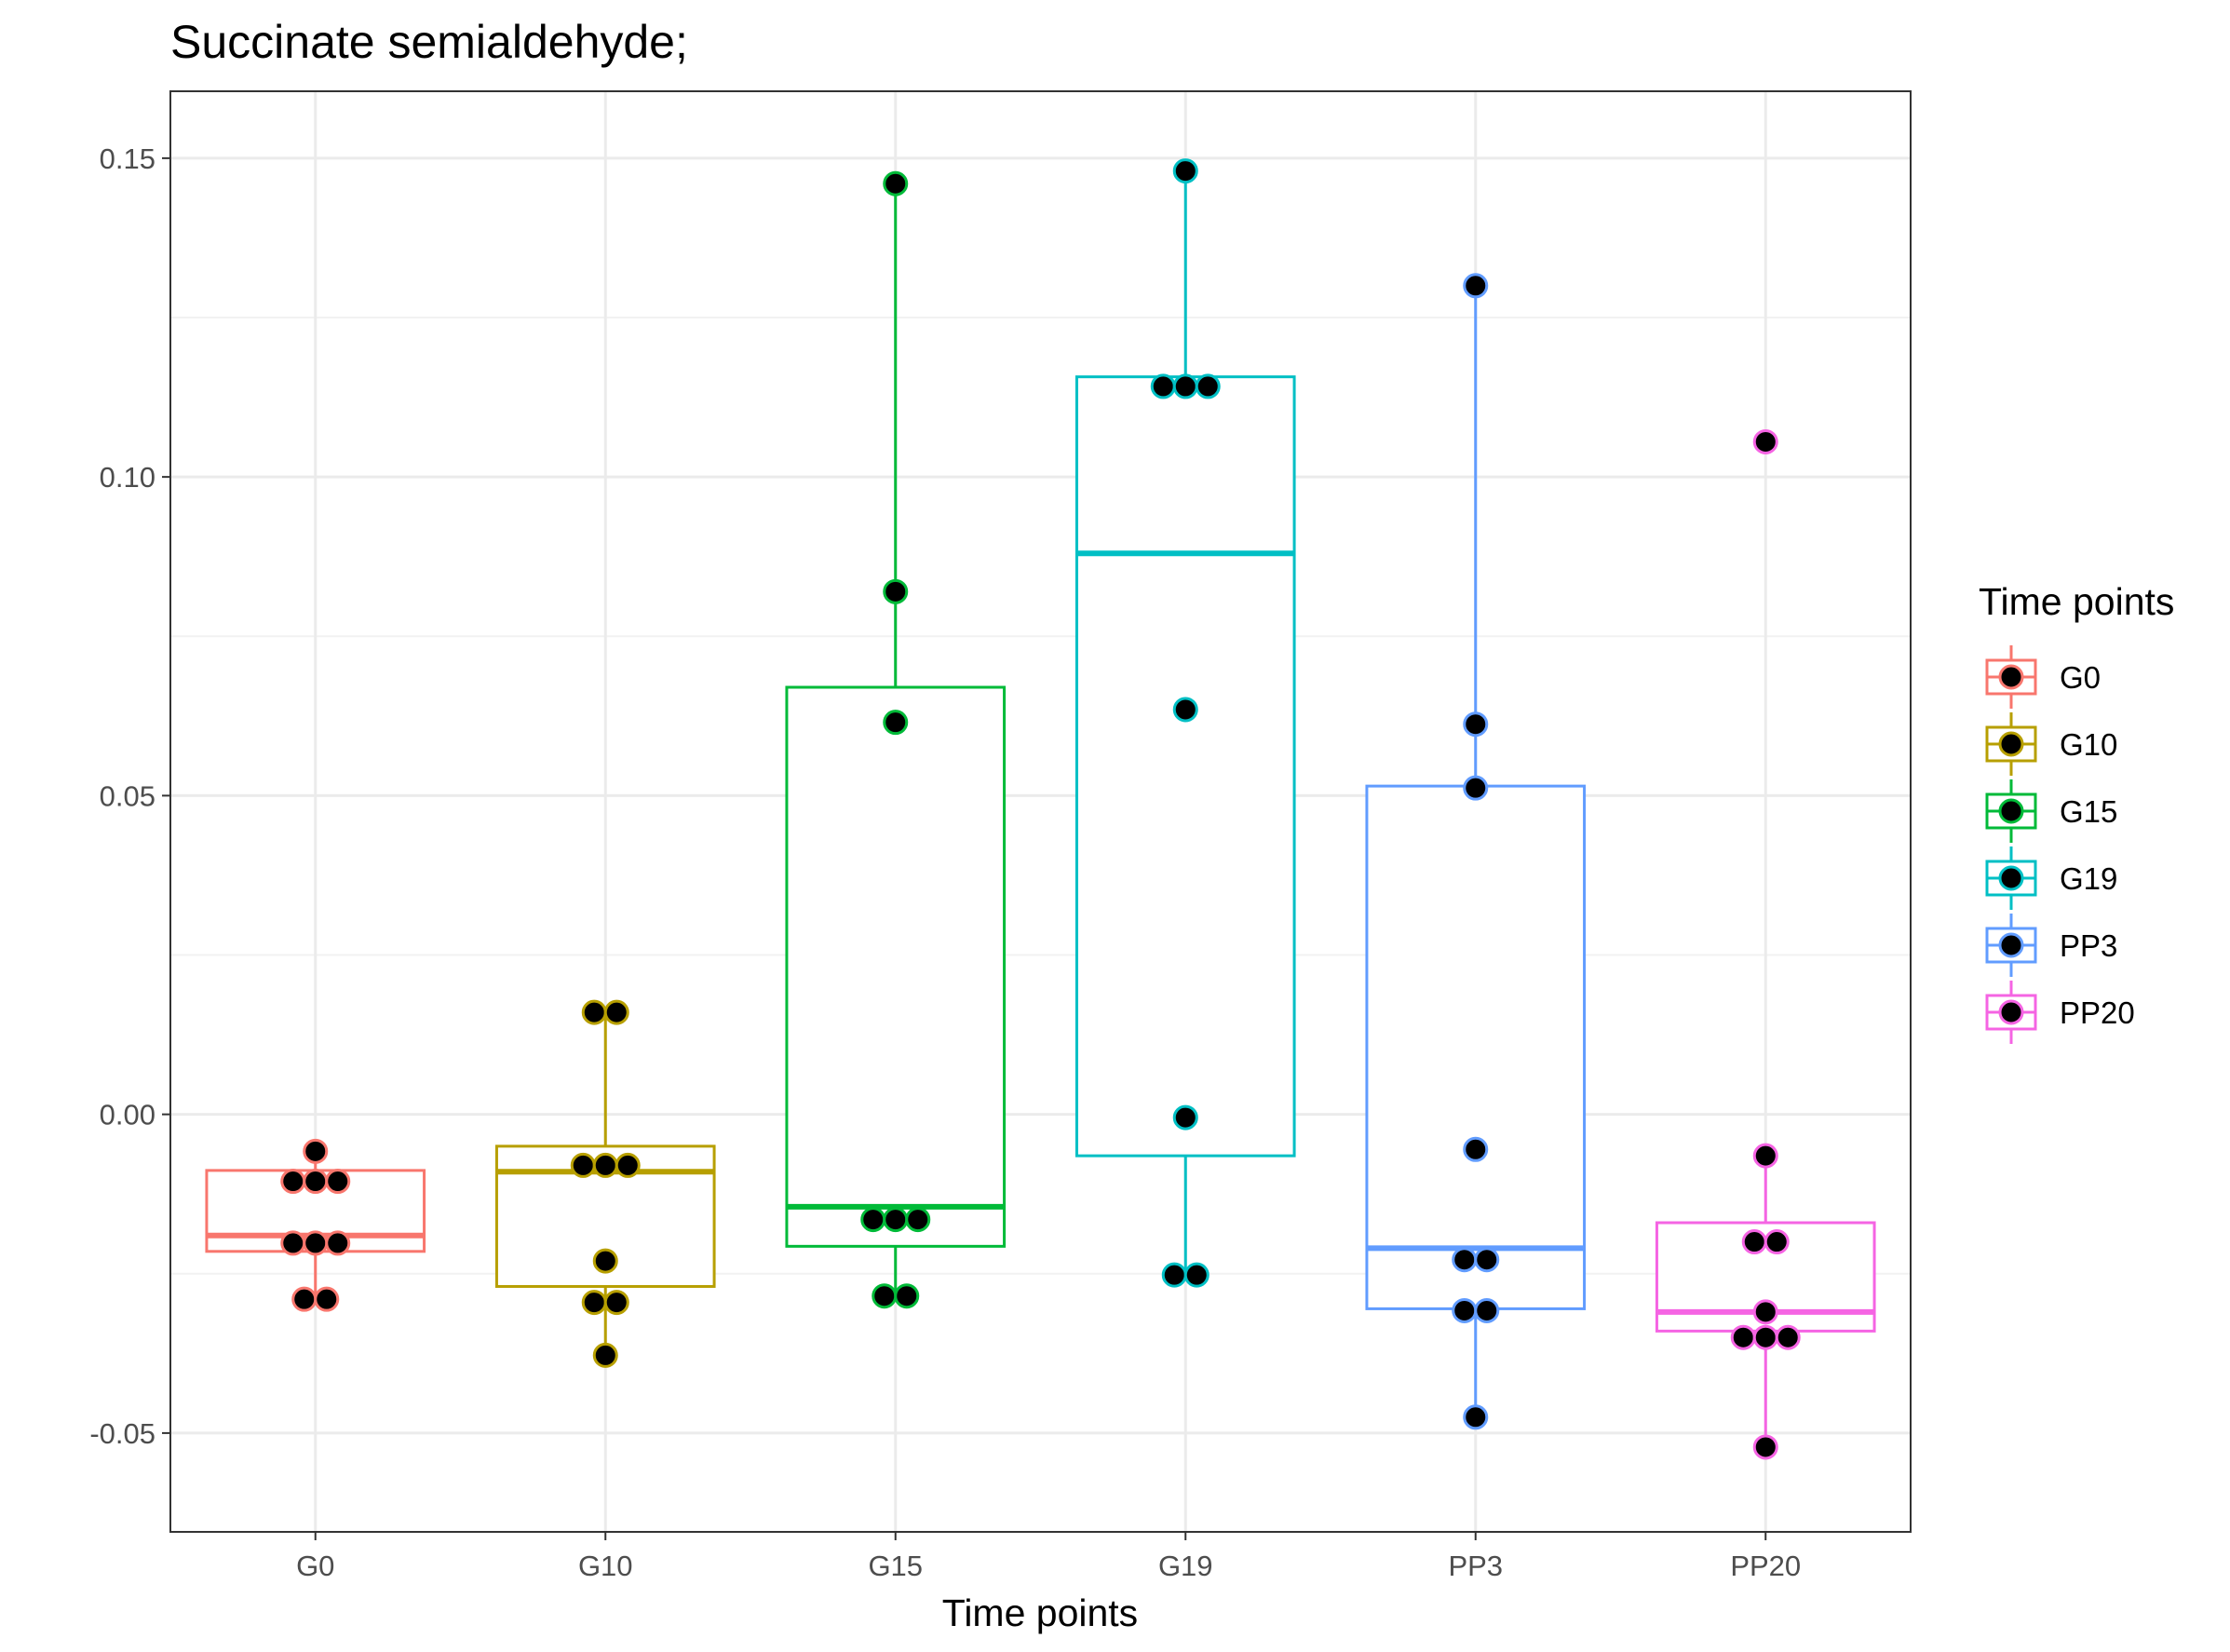  Describe the element at coordinates (1766, 1566) in the screenshot. I see `x-tick-label: PP20` at that location.